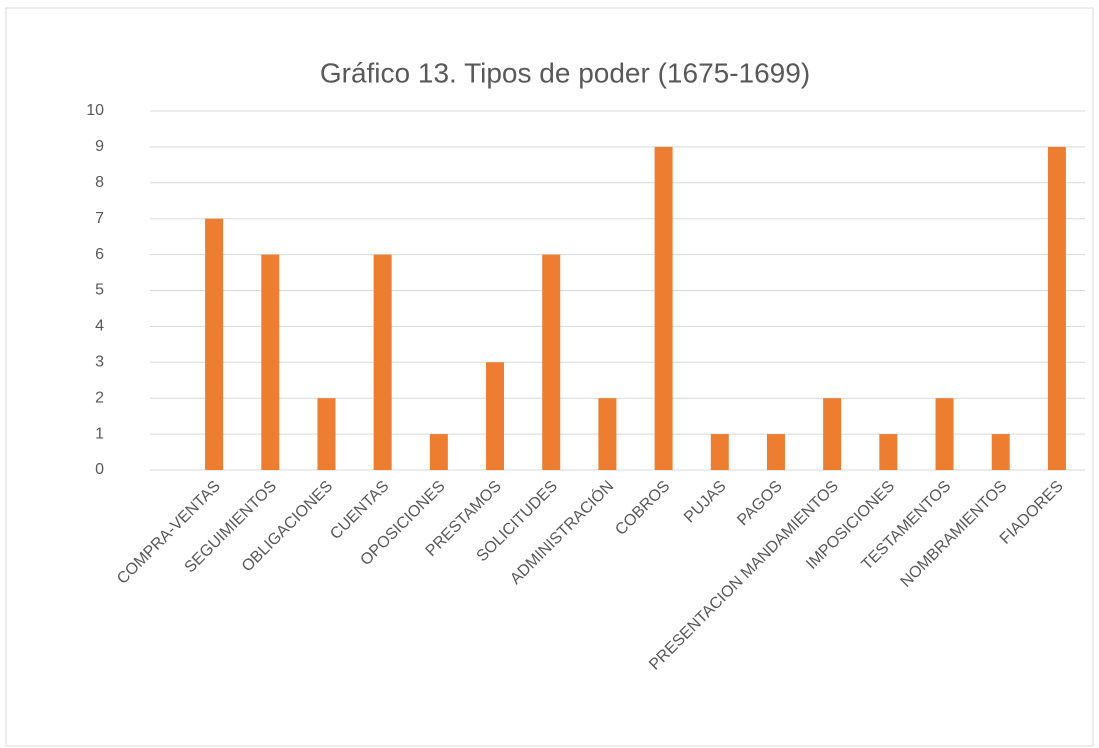  What do you see at coordinates (565, 72) in the screenshot?
I see `chart-title: Gráfico 13. Tipos de poder (1675-1699)` at bounding box center [565, 72].